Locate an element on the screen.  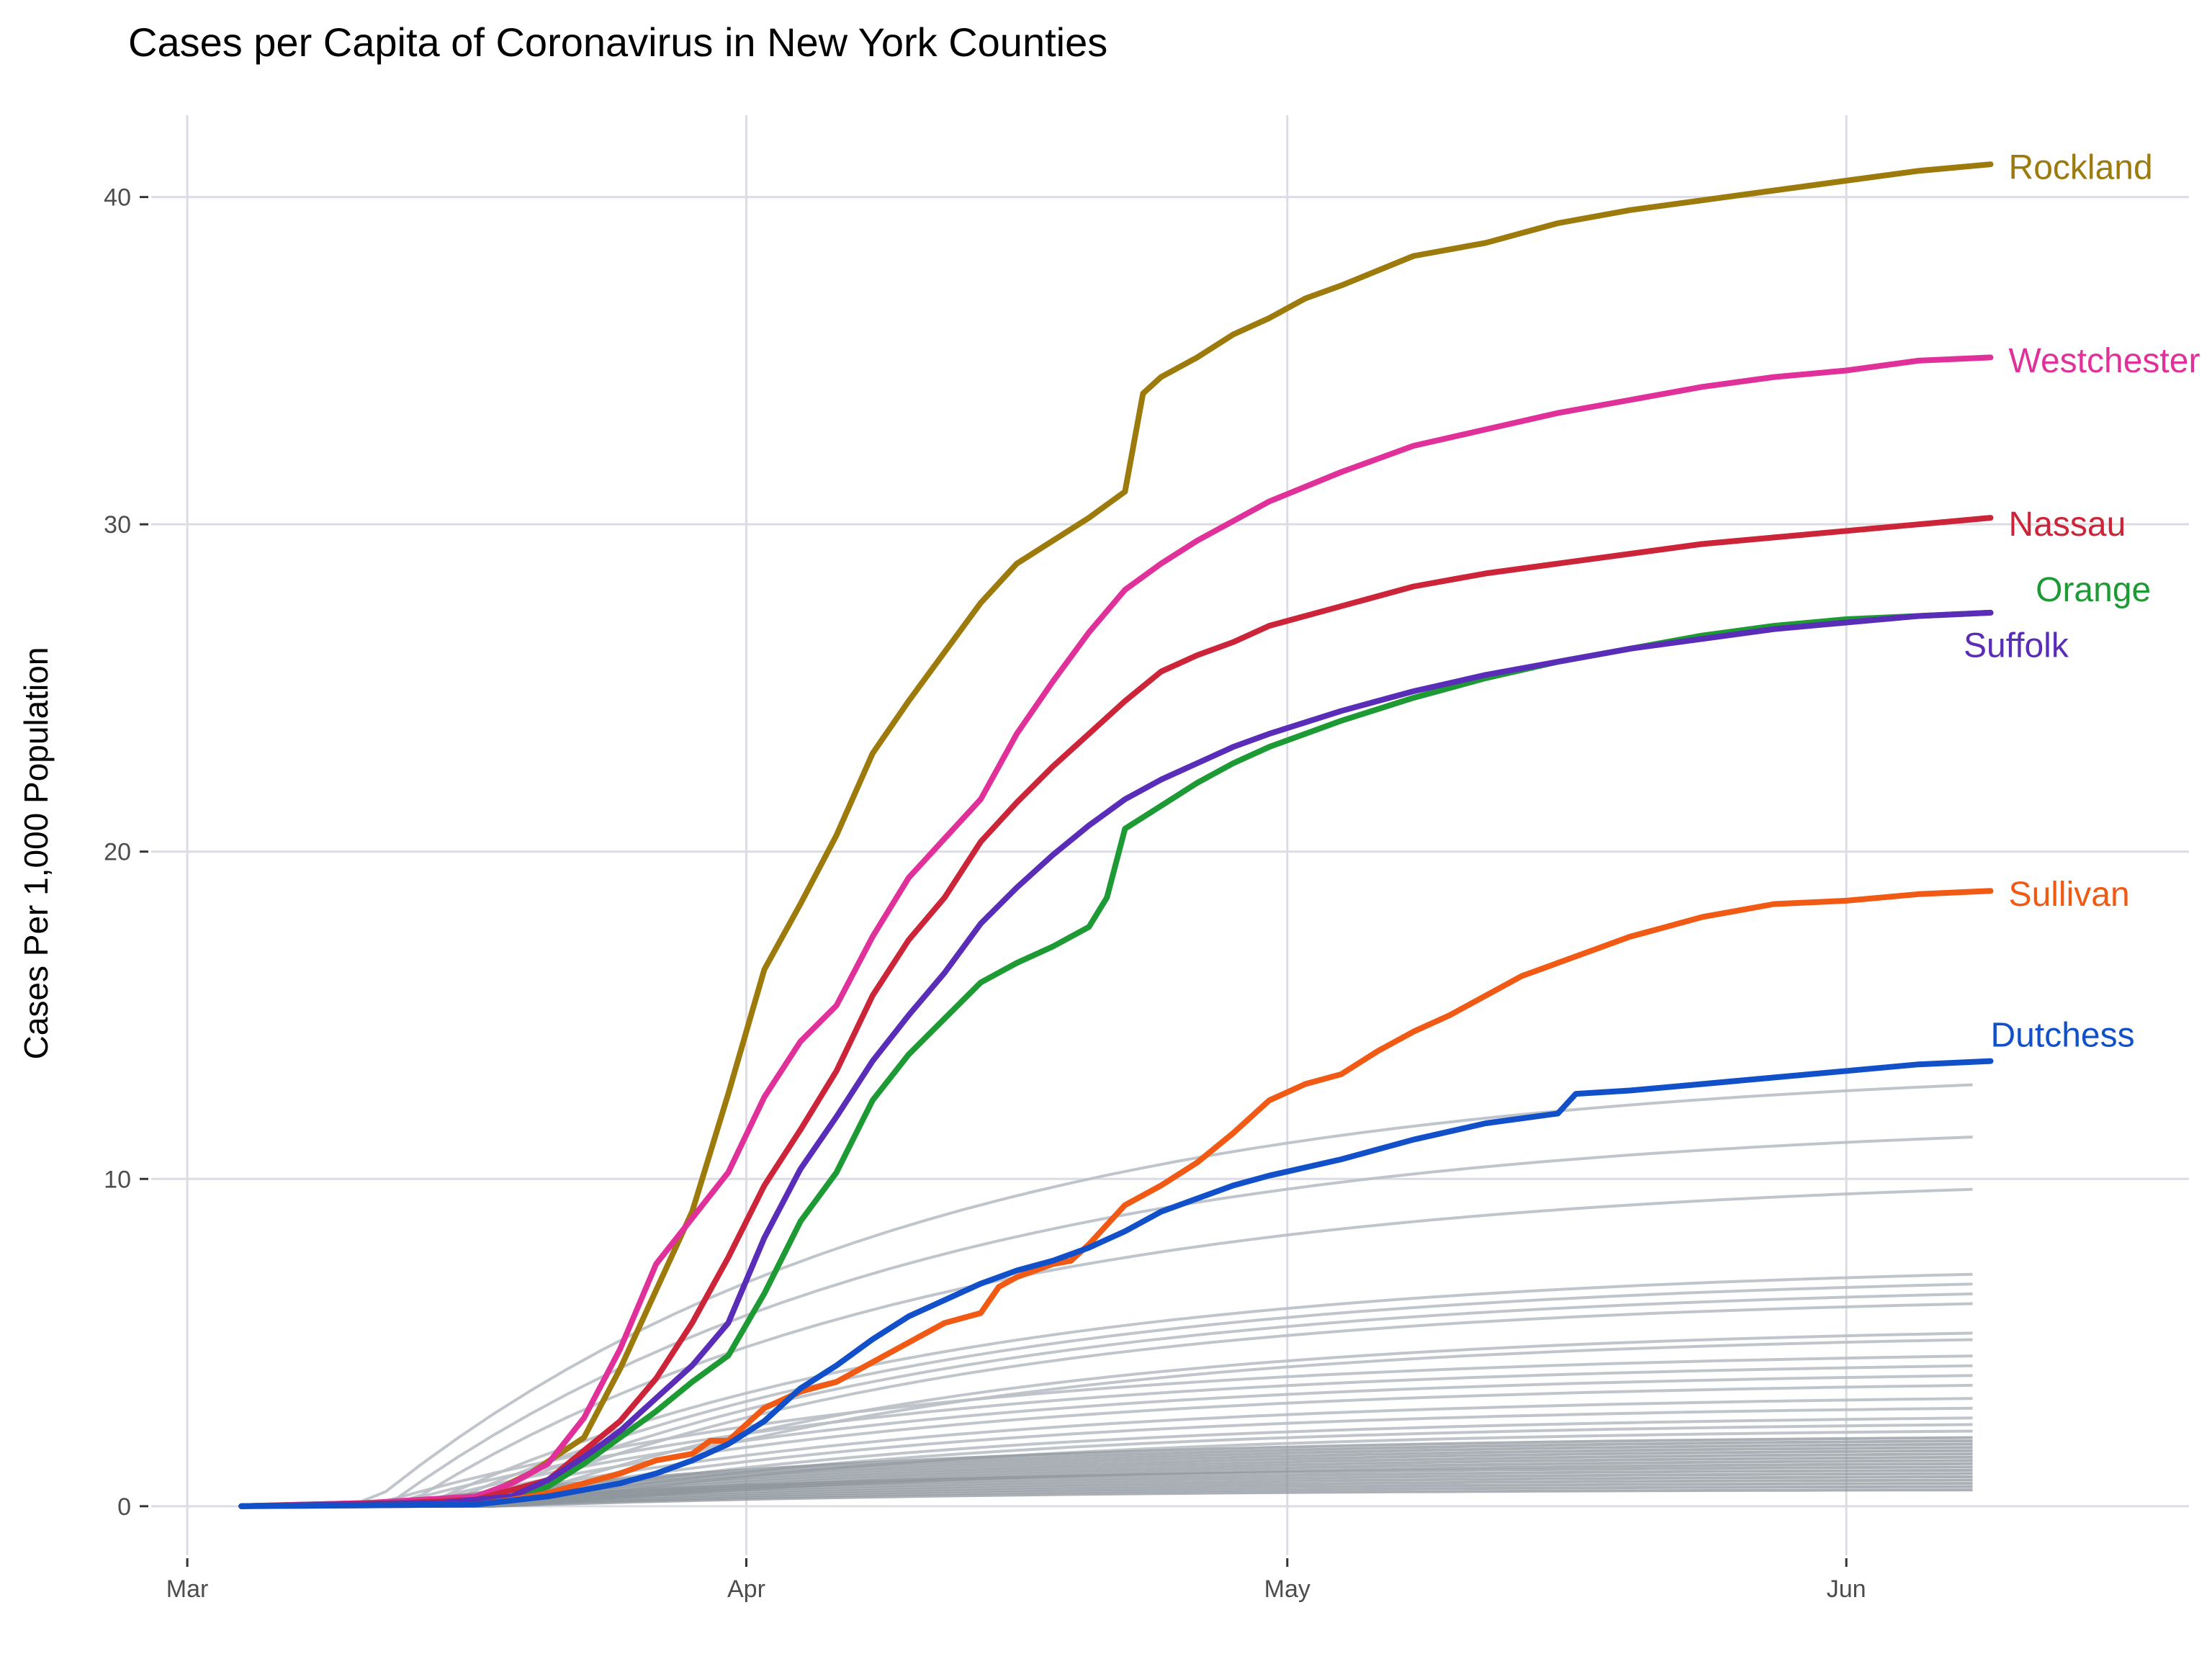
x-tick-label: Jun is located at coordinates (1847, 1589).